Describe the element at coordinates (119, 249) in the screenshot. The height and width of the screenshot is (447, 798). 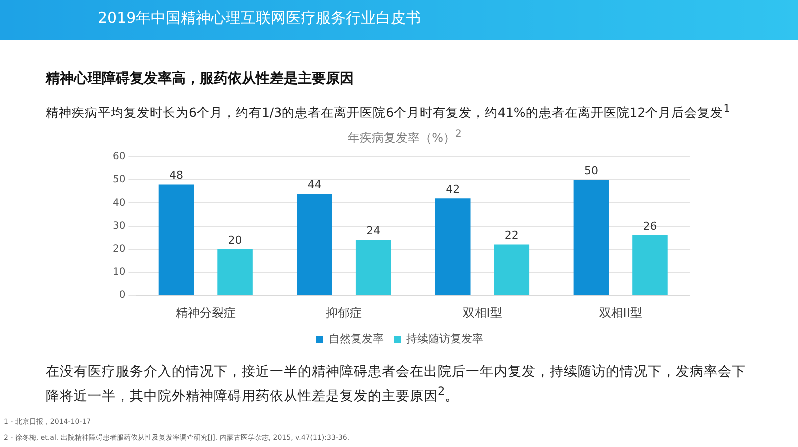
I see `y-tick-label: 20` at that location.